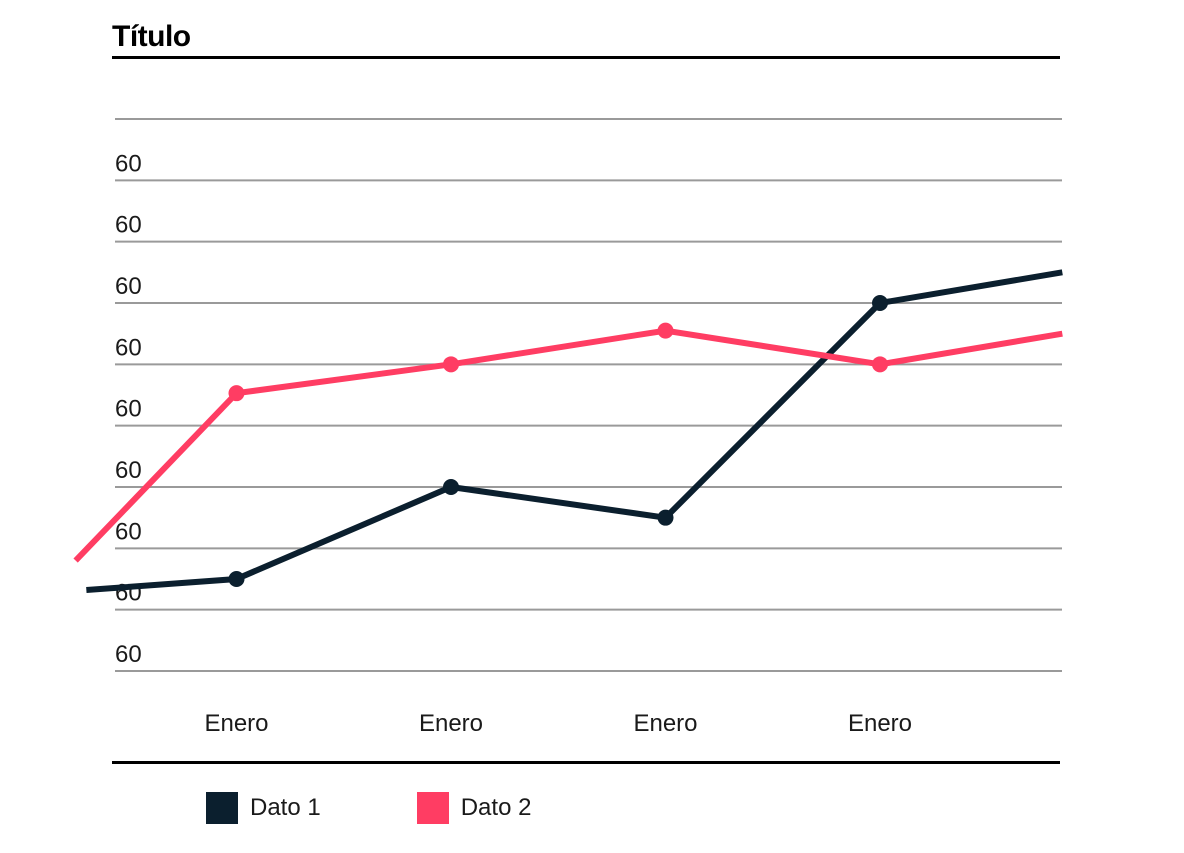 Image resolution: width=1184 pixels, height=853 pixels. Describe the element at coordinates (368, 808) in the screenshot. I see `legend: Dato 1 Dato 2` at that location.